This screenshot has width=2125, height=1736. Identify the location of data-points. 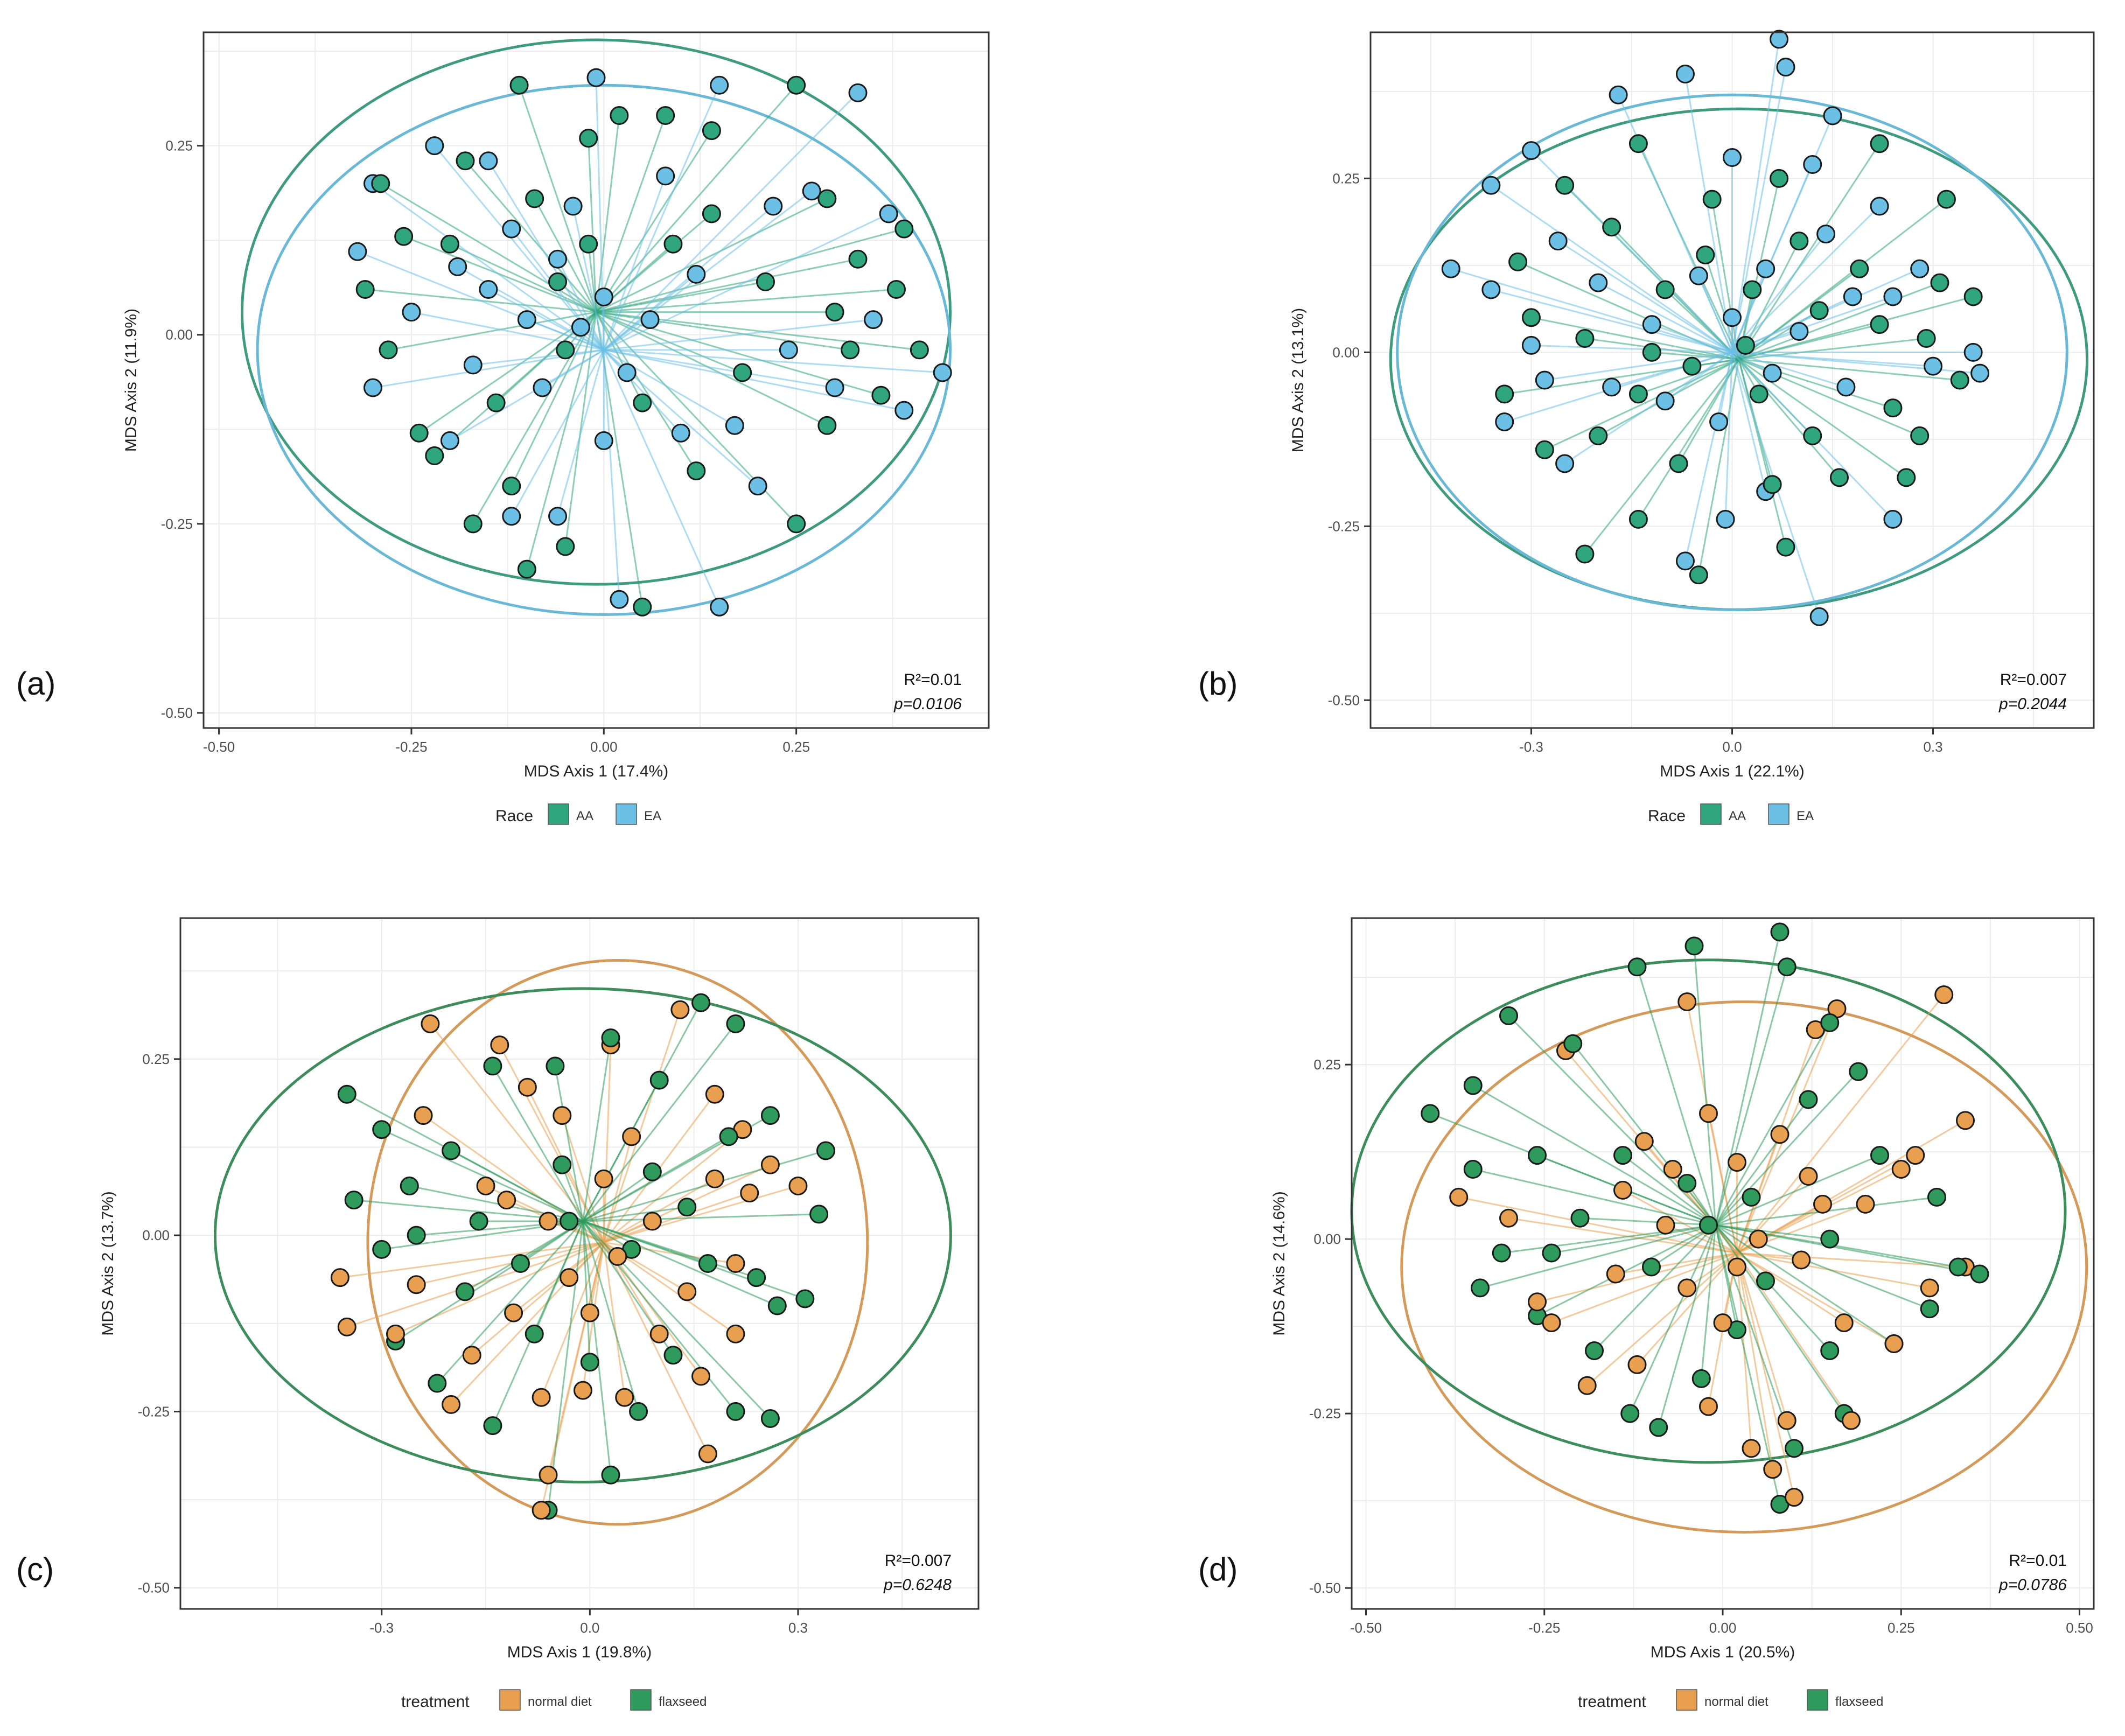
(1715, 328).